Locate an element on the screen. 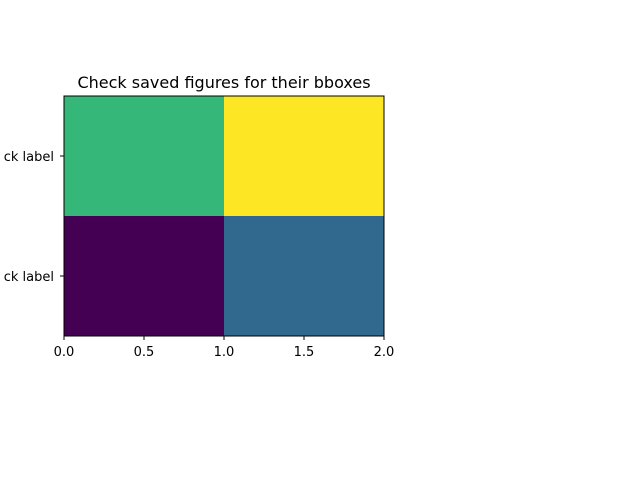 The height and width of the screenshot is (480, 640). x-tick-label-1: 0.5 is located at coordinates (144, 352).